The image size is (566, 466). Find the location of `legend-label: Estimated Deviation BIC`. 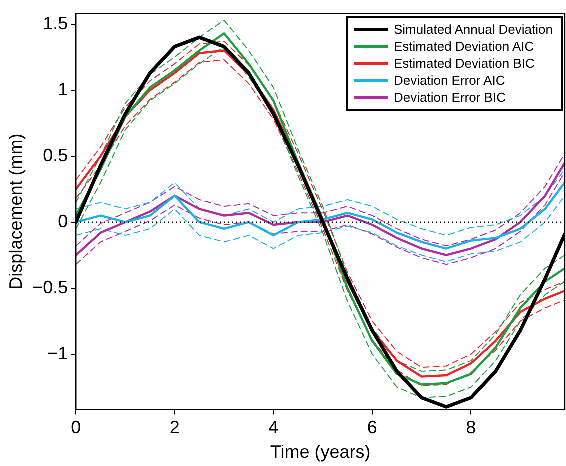

legend-label: Estimated Deviation BIC is located at coordinates (464, 63).